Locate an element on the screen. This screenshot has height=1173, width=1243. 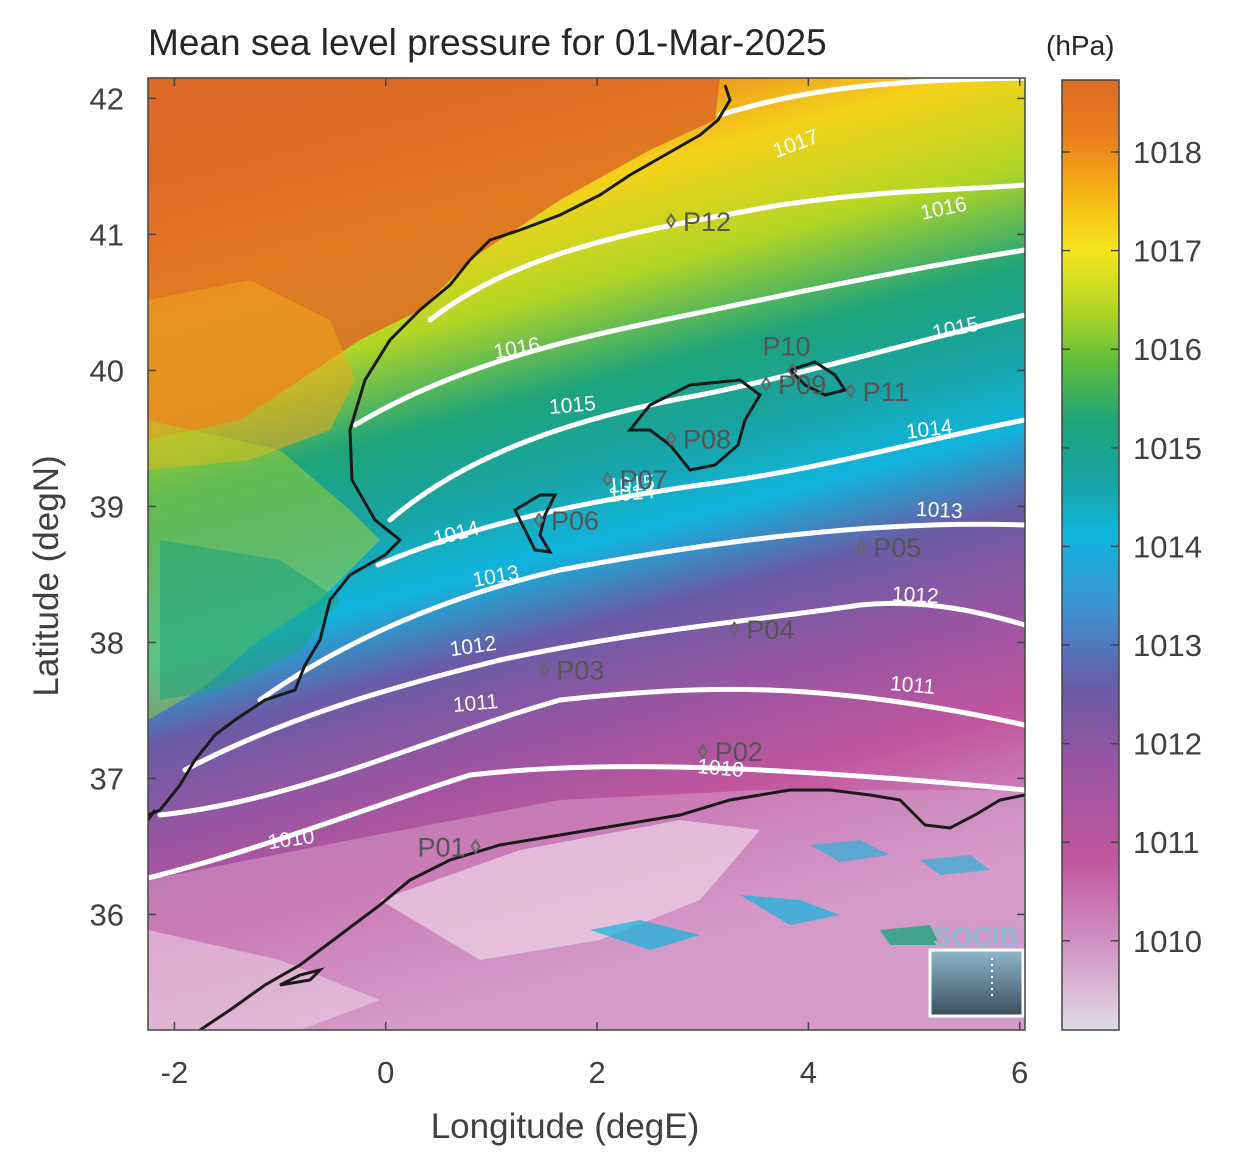
station-point-p03: P03 is located at coordinates (571, 671).